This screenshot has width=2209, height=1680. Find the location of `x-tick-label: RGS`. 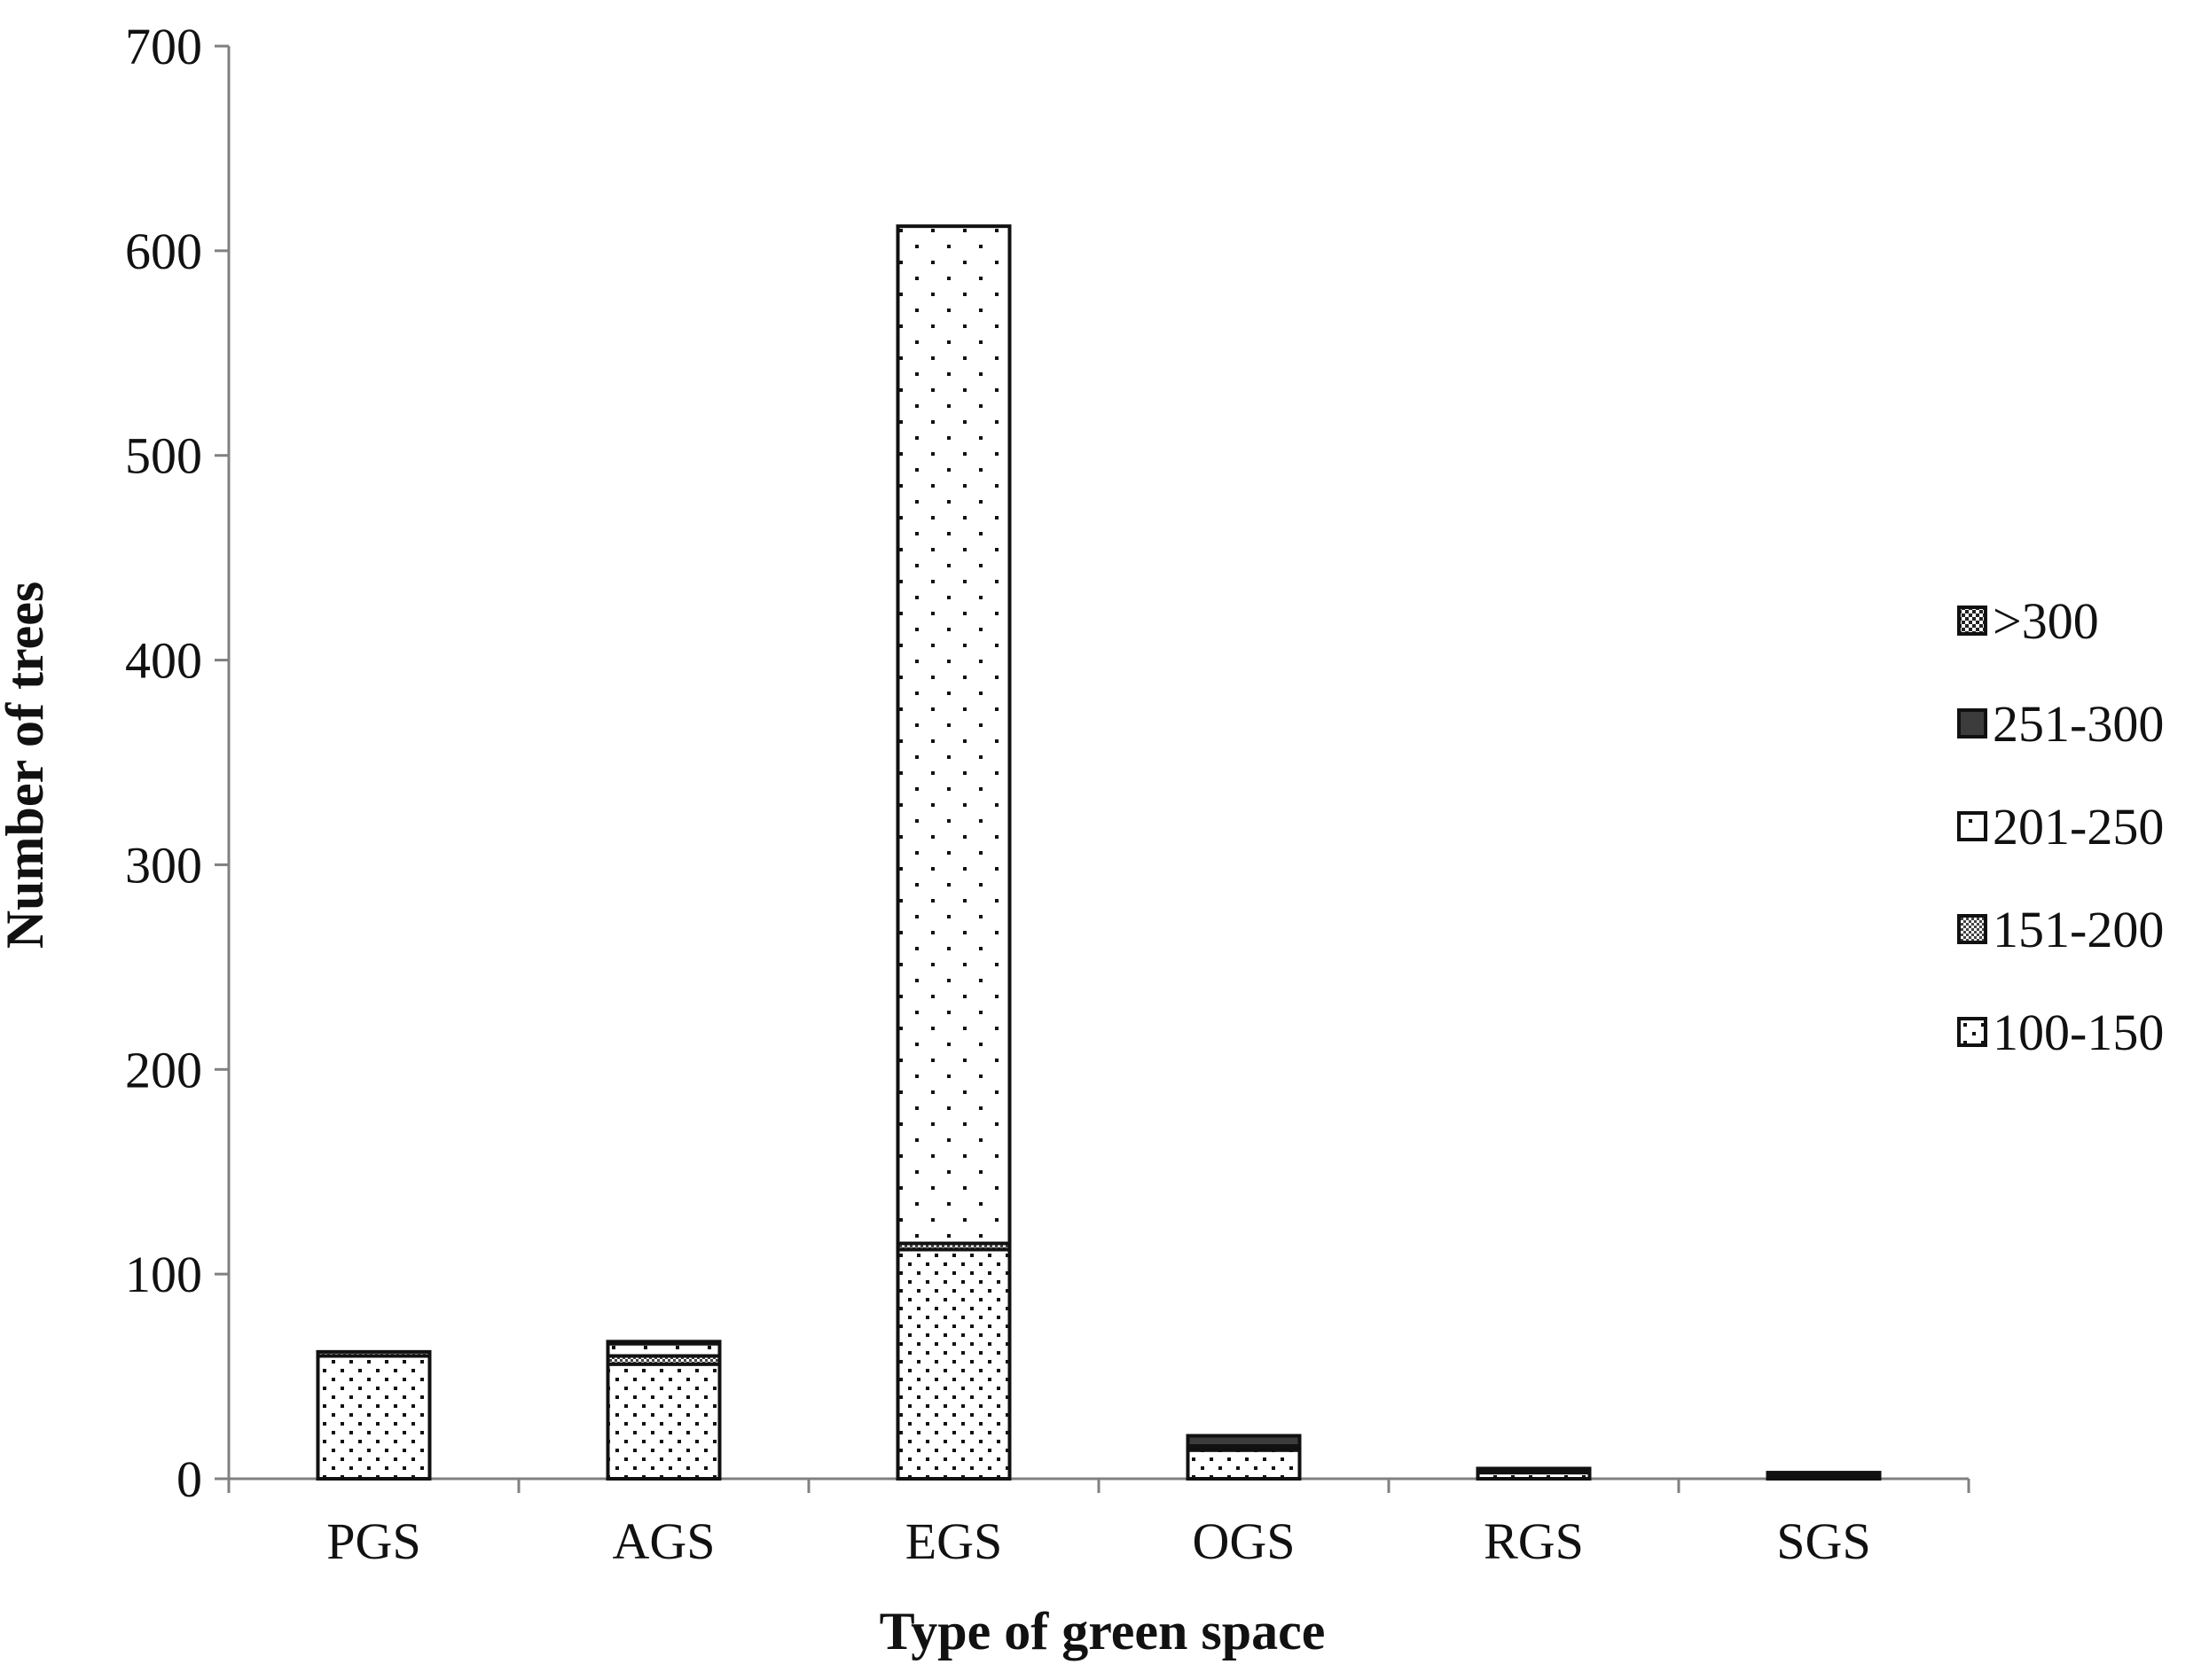

x-tick-label: RGS is located at coordinates (1534, 1541).